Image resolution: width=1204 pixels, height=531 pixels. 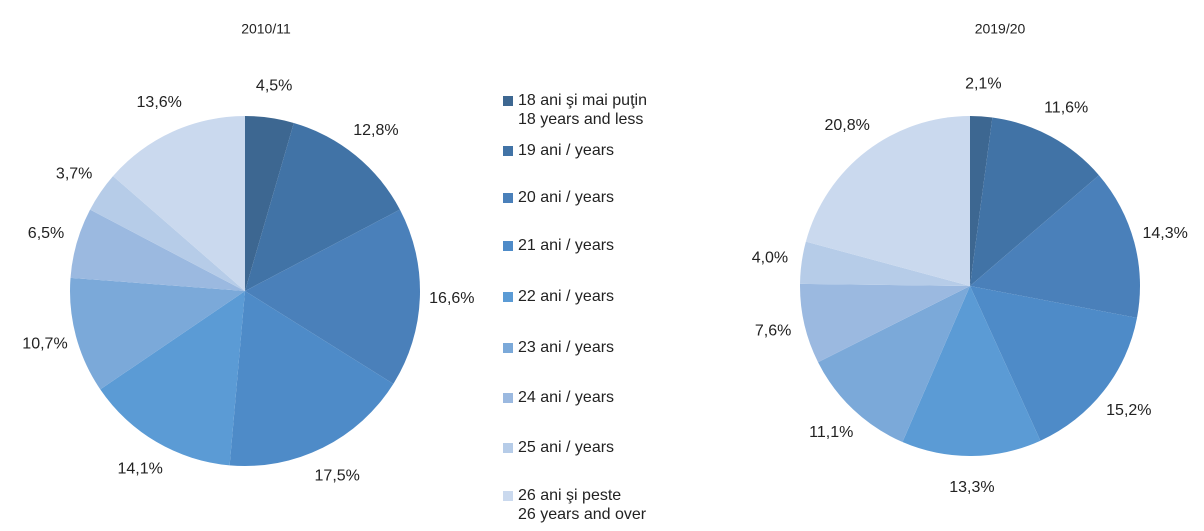 What do you see at coordinates (1000, 29) in the screenshot?
I see `chart-title: 2019/20` at bounding box center [1000, 29].